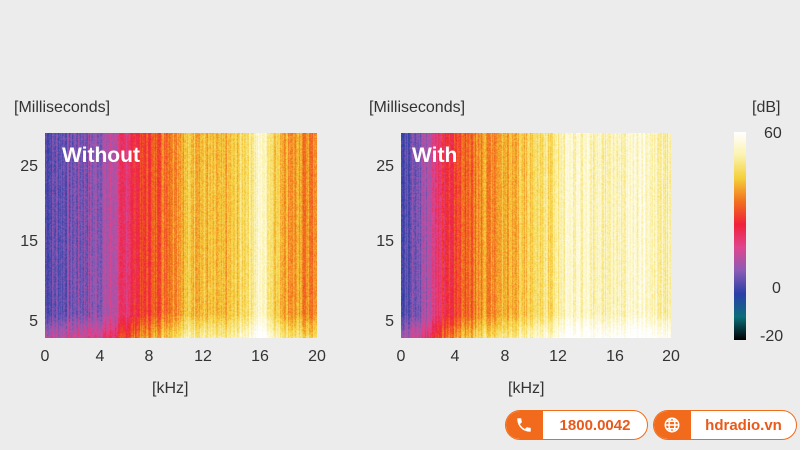 The width and height of the screenshot is (800, 450). I want to click on colorbar, so click(740, 236).